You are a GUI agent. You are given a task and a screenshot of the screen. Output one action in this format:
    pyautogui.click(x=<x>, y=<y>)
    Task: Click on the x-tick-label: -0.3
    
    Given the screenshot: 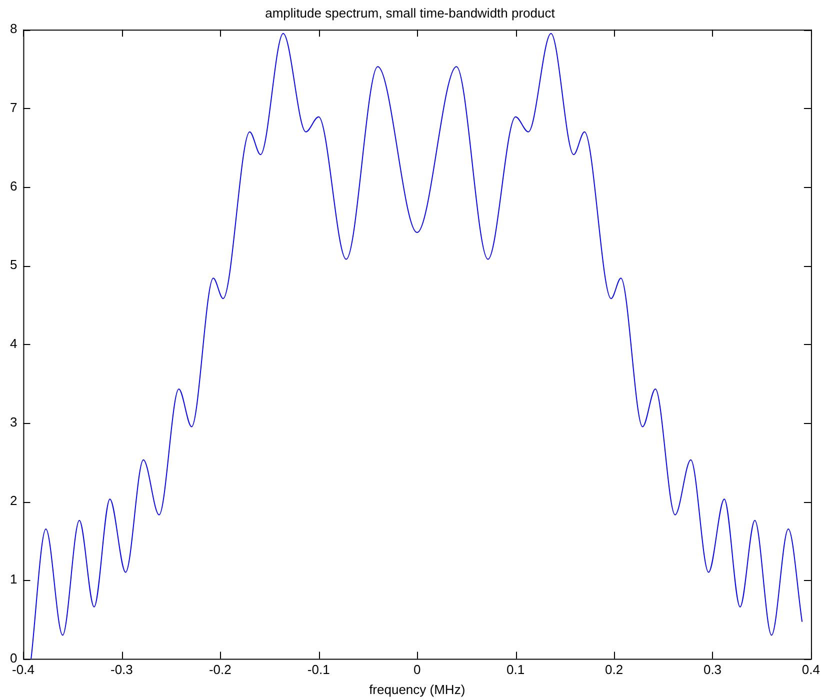 What is the action you would take?
    pyautogui.click(x=121, y=670)
    